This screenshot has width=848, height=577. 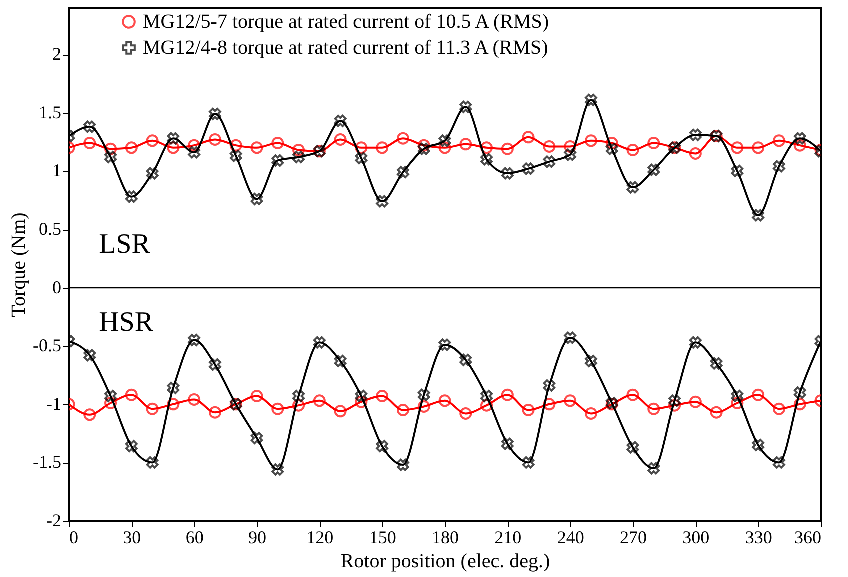 What do you see at coordinates (808, 538) in the screenshot?
I see `x-tick-label: 360` at bounding box center [808, 538].